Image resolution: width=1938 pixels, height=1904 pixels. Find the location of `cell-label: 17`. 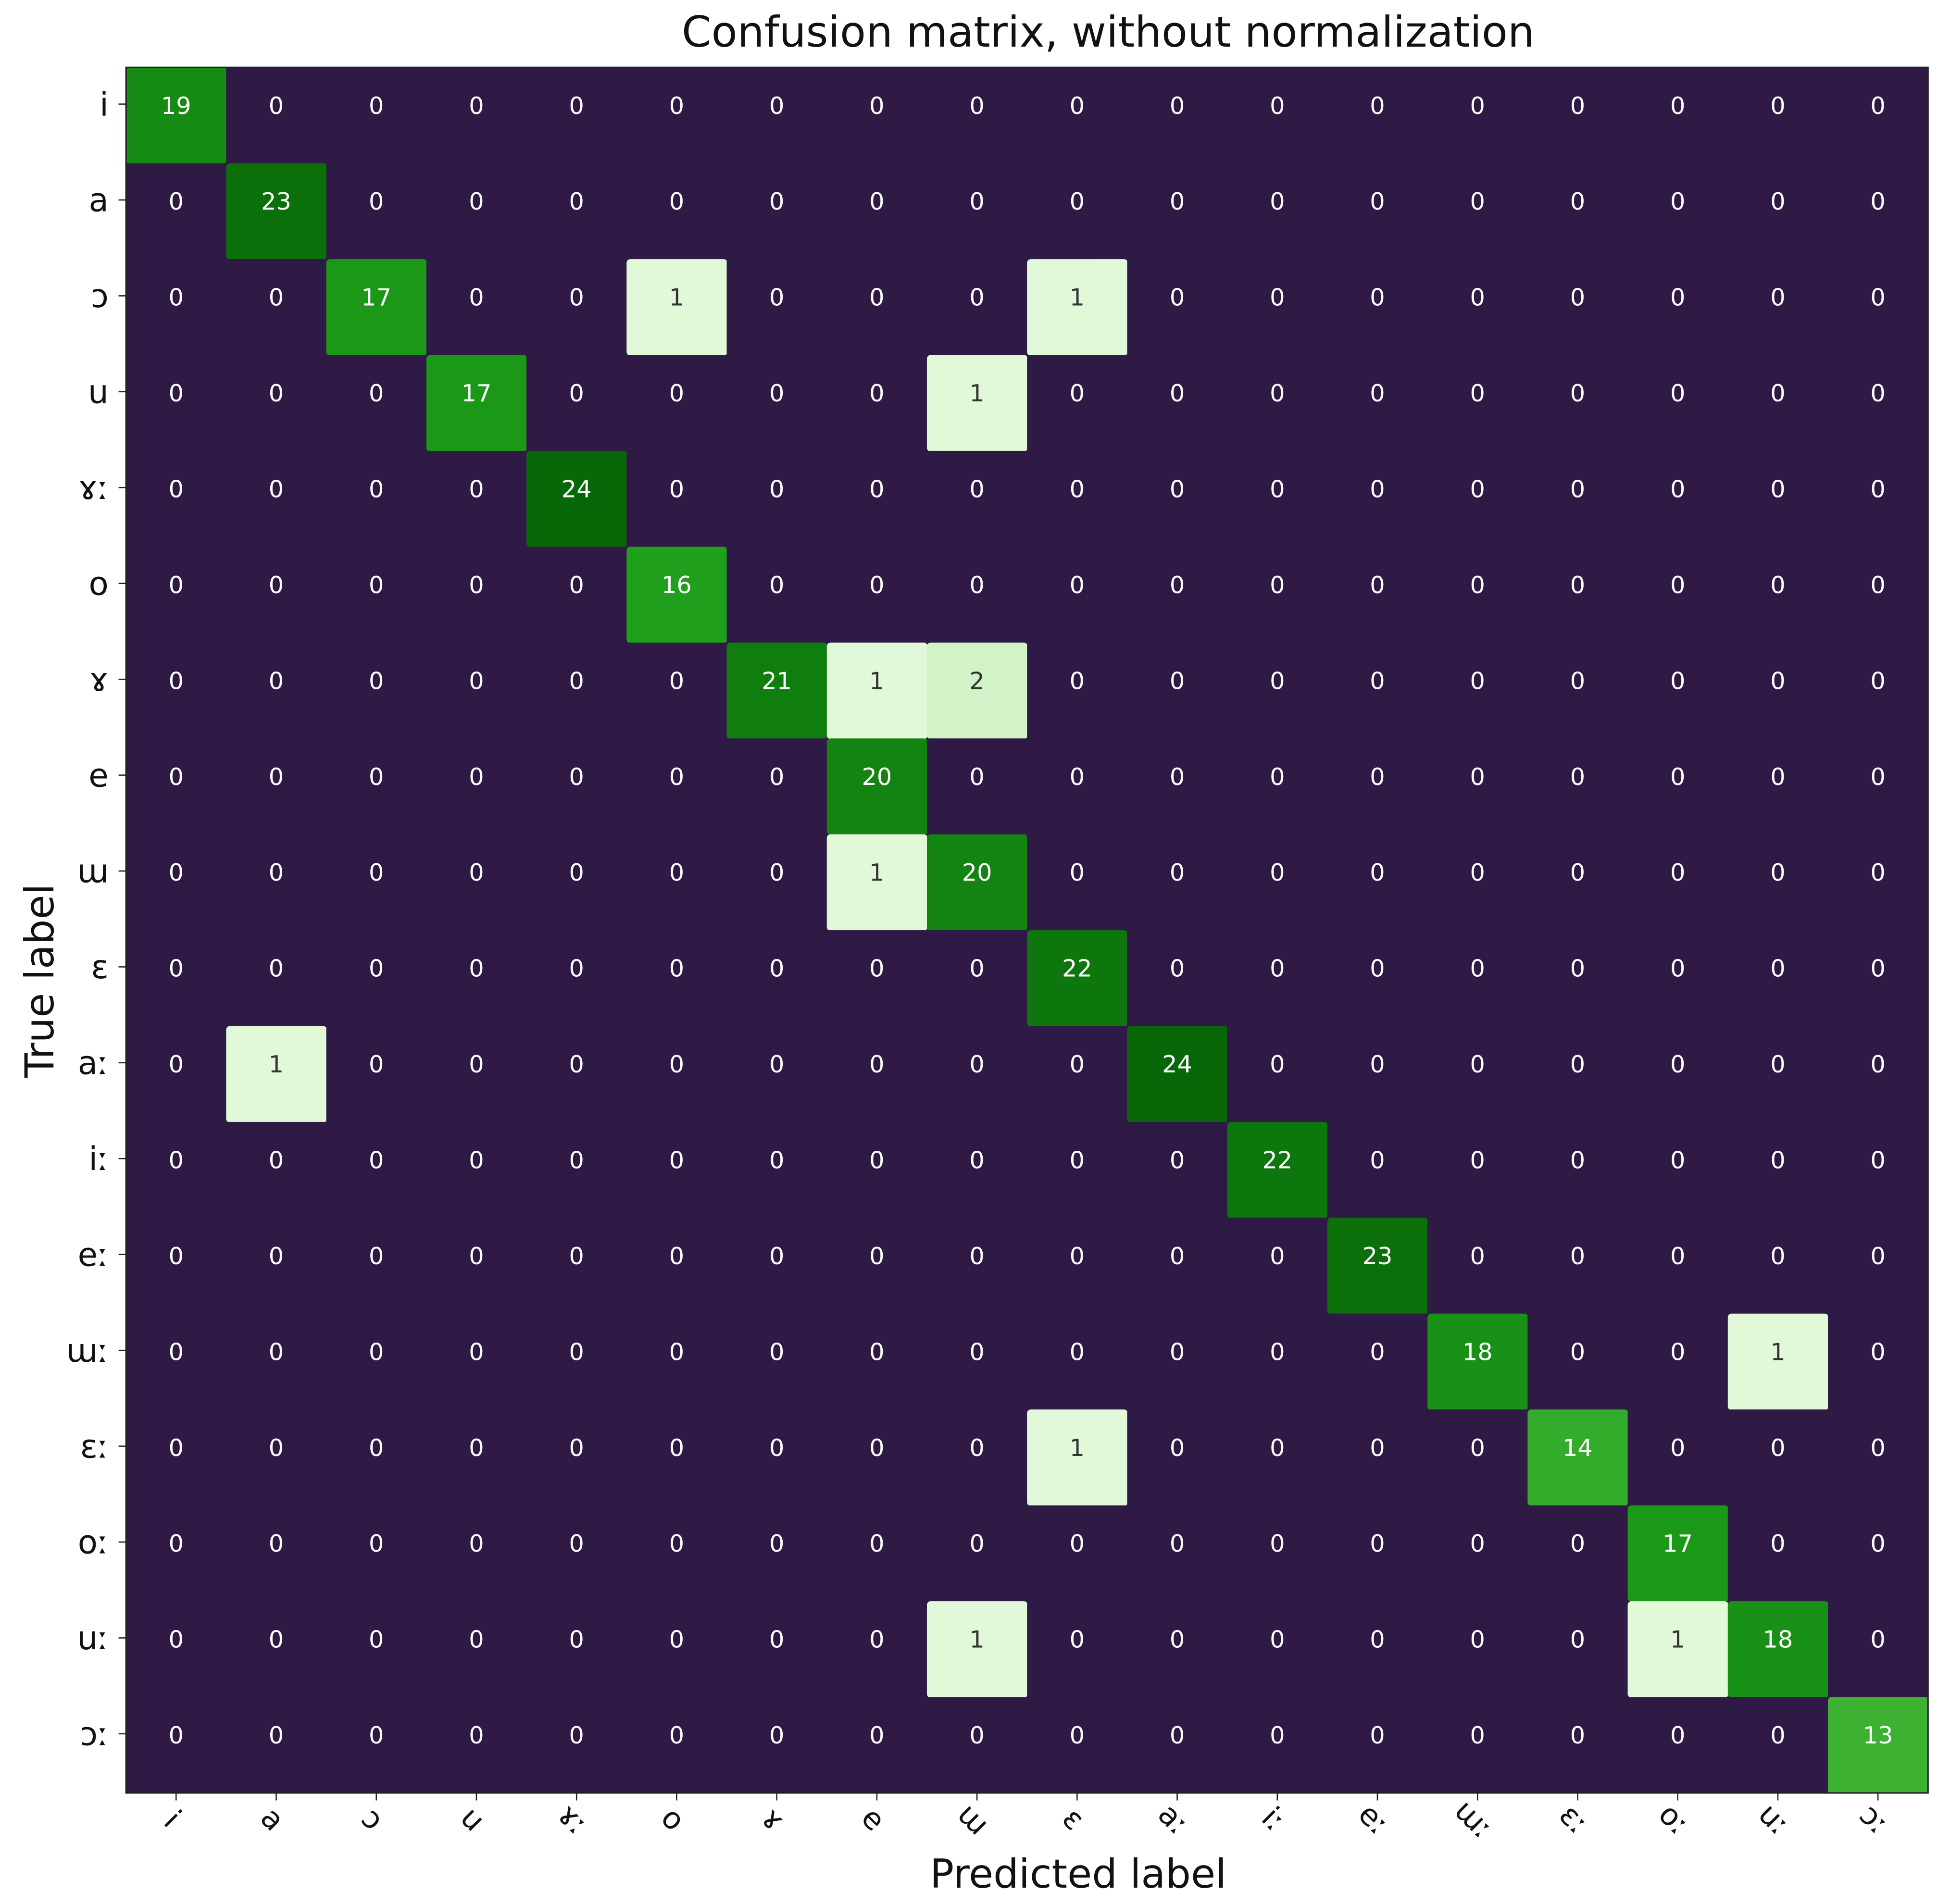

cell-label: 17 is located at coordinates (1678, 1543).